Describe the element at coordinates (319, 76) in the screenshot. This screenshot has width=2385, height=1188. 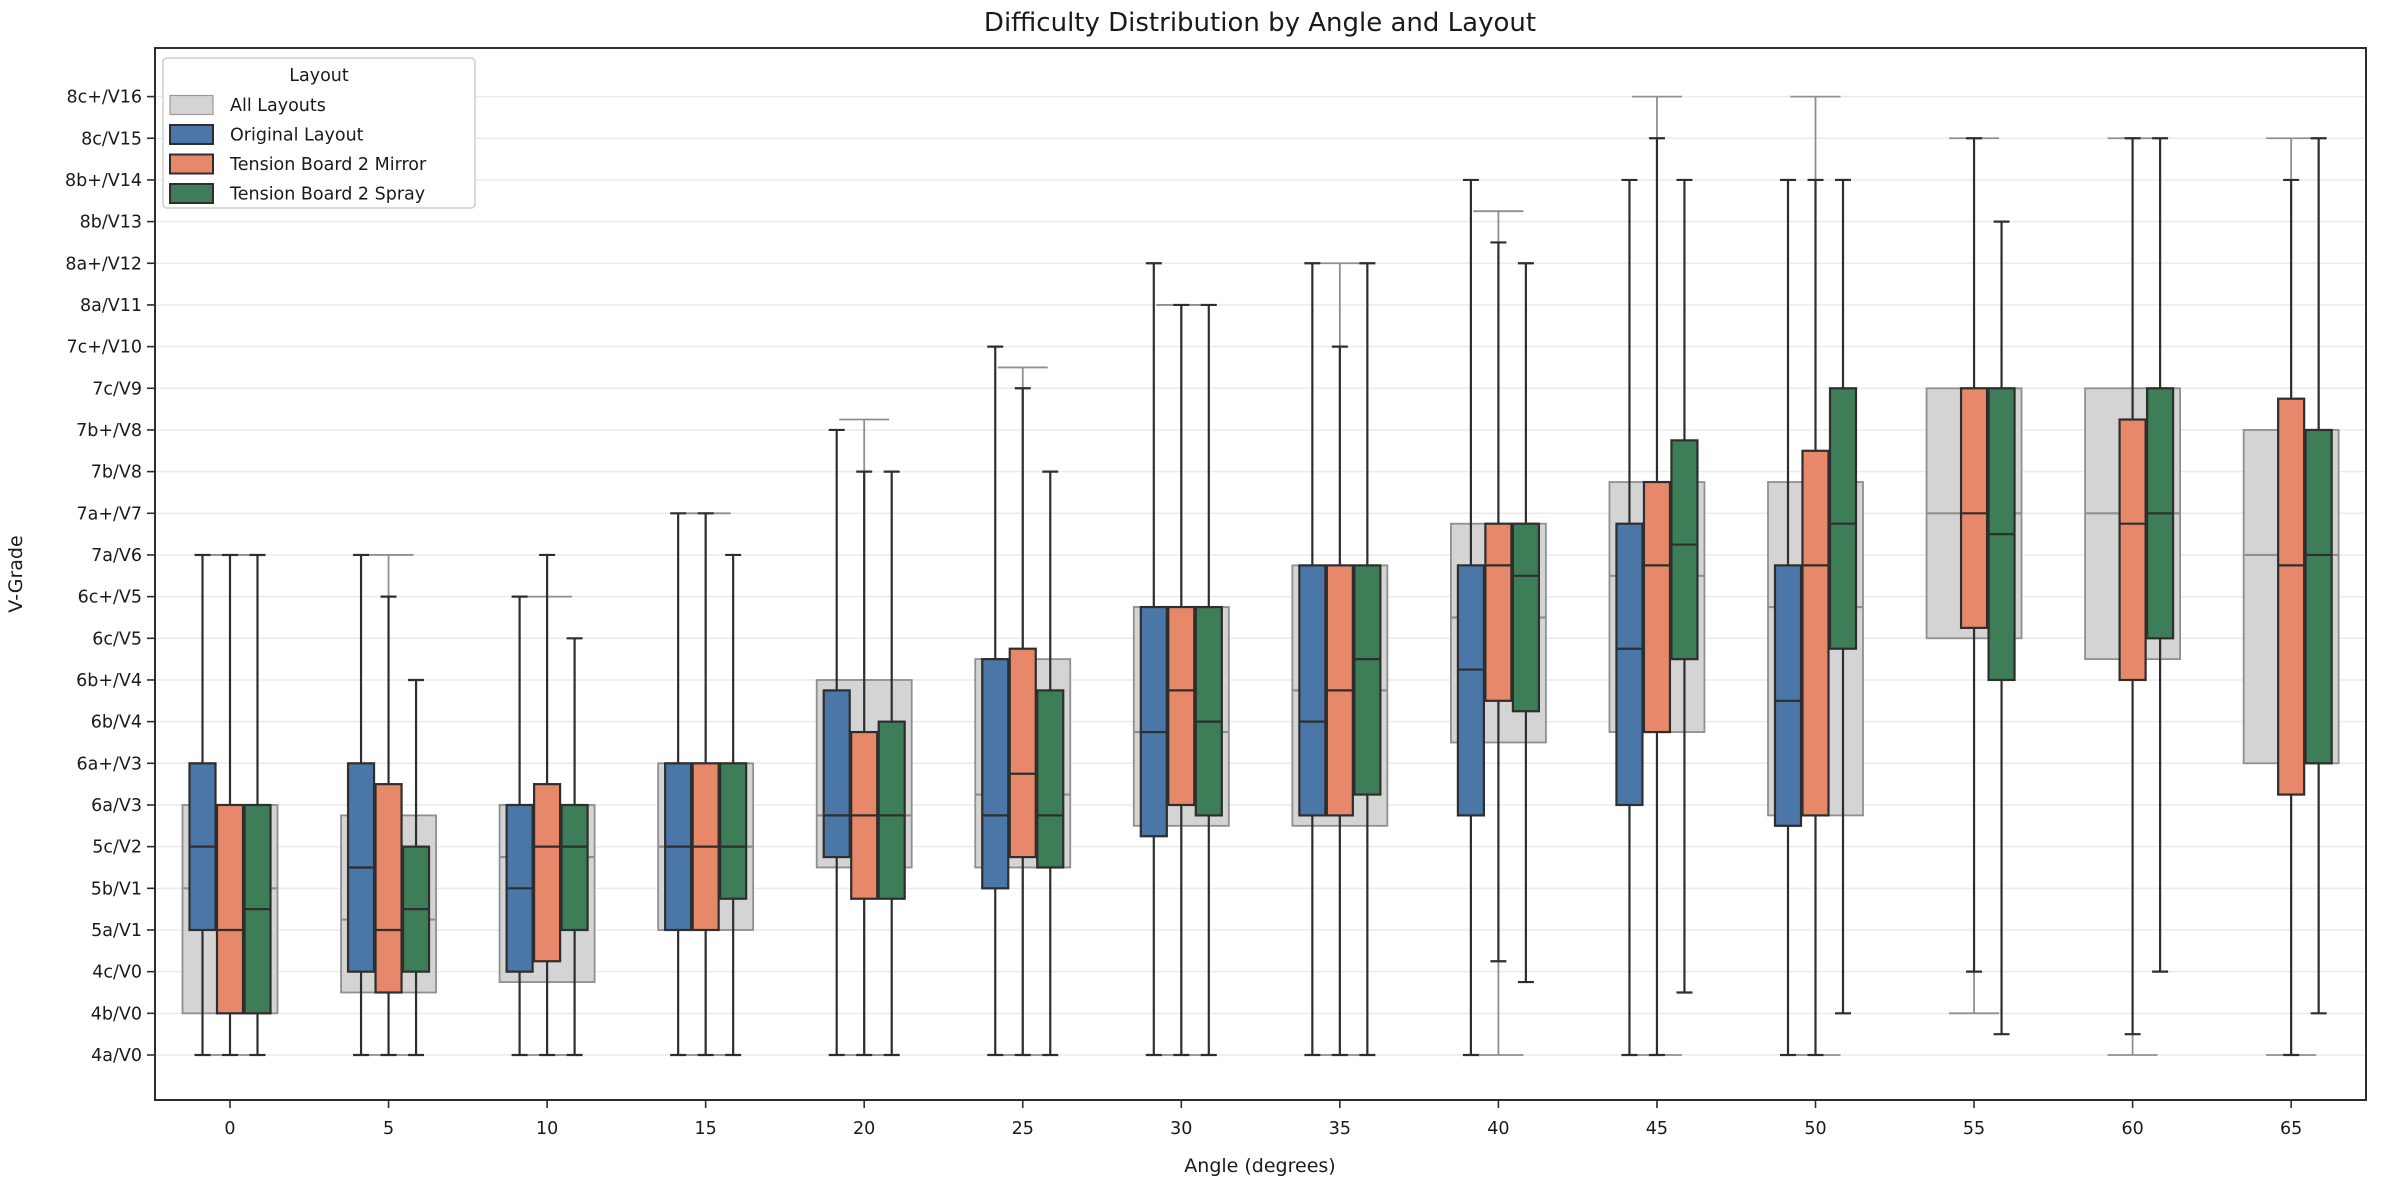
I see `legend-title: Layout` at that location.